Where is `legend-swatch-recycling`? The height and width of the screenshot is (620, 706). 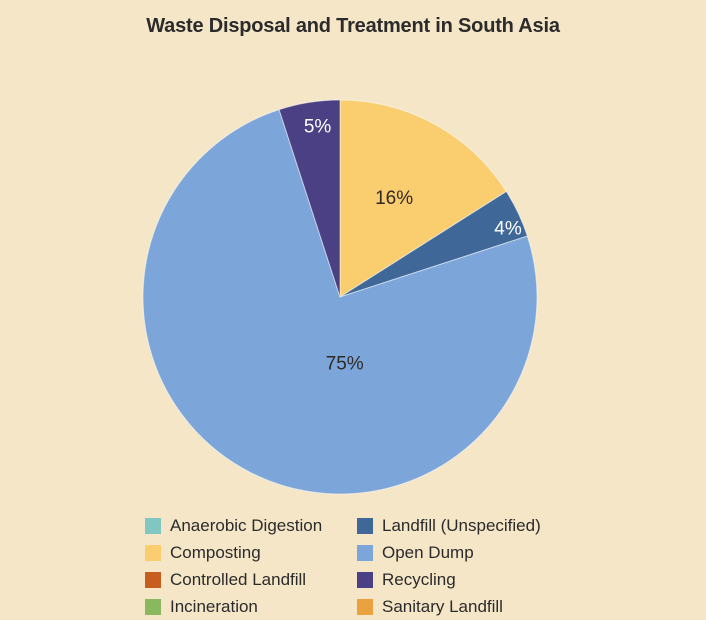 legend-swatch-recycling is located at coordinates (365, 579).